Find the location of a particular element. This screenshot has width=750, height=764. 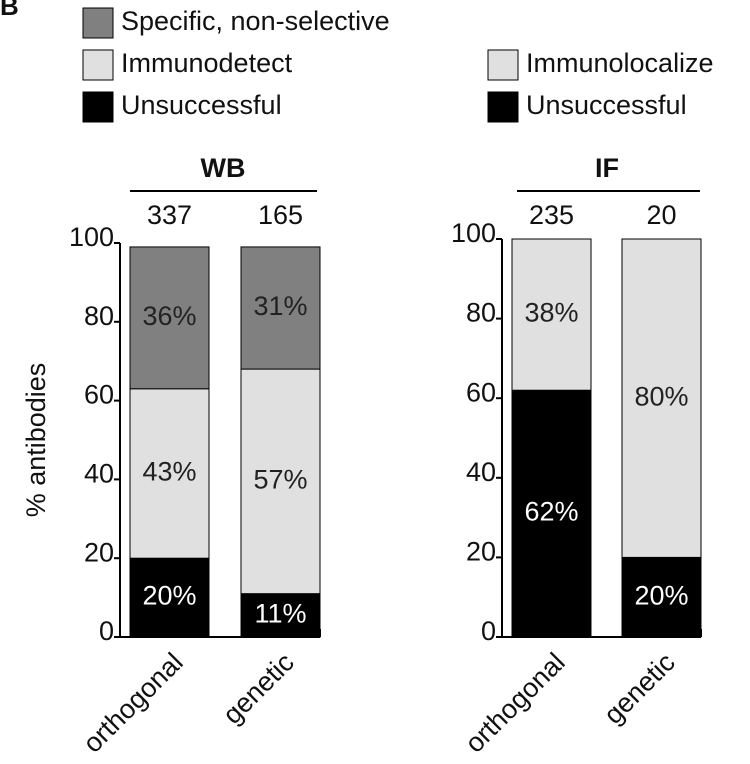

value-label: 43% is located at coordinates (169, 472).